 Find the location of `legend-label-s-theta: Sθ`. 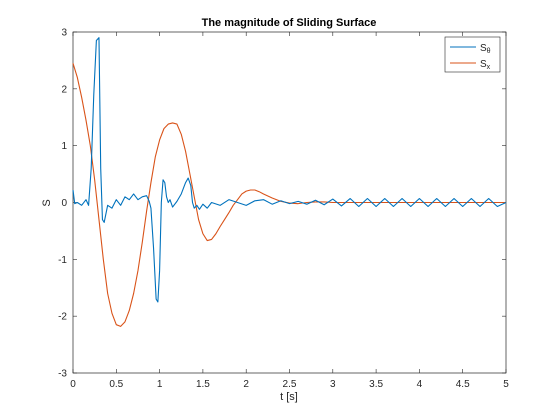

legend-label-s-theta: Sθ is located at coordinates (485, 49).